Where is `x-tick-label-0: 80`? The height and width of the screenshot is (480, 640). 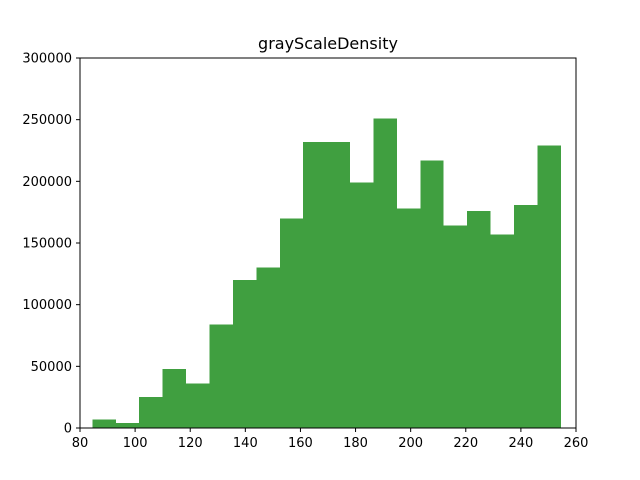 x-tick-label-0: 80 is located at coordinates (80, 443).